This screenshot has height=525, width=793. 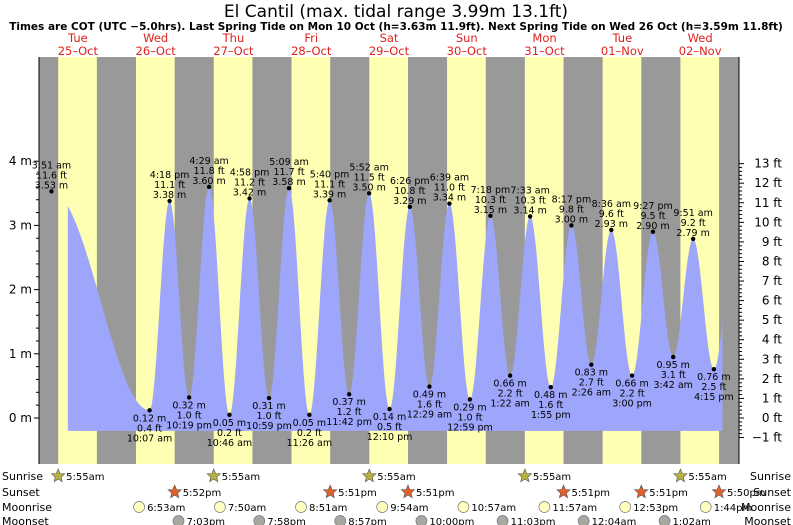 What do you see at coordinates (233, 51) in the screenshot?
I see `day-date-label: 27–Oct` at bounding box center [233, 51].